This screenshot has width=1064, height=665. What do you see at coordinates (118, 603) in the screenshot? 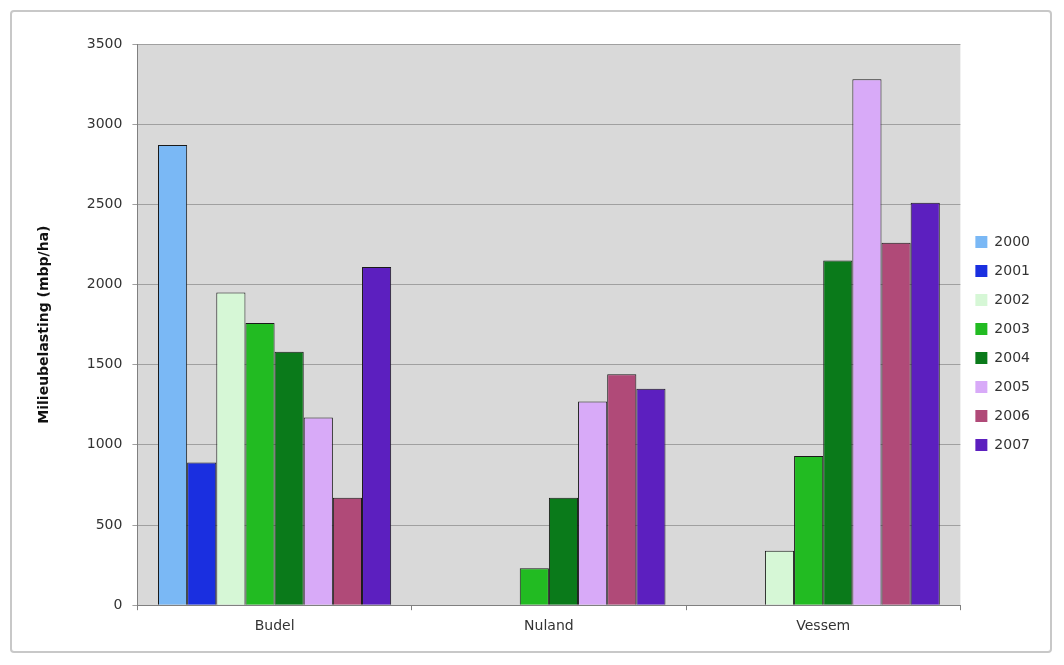
I see `y-tick-label: 0` at bounding box center [118, 603].